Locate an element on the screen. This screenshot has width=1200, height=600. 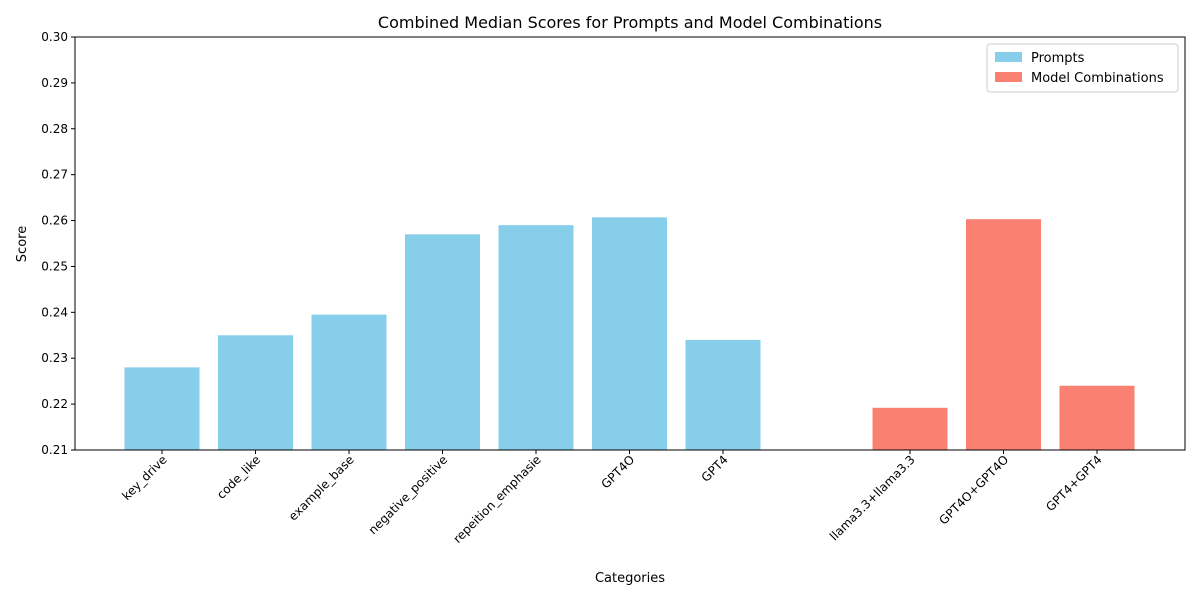
legend-box is located at coordinates (1082, 68).